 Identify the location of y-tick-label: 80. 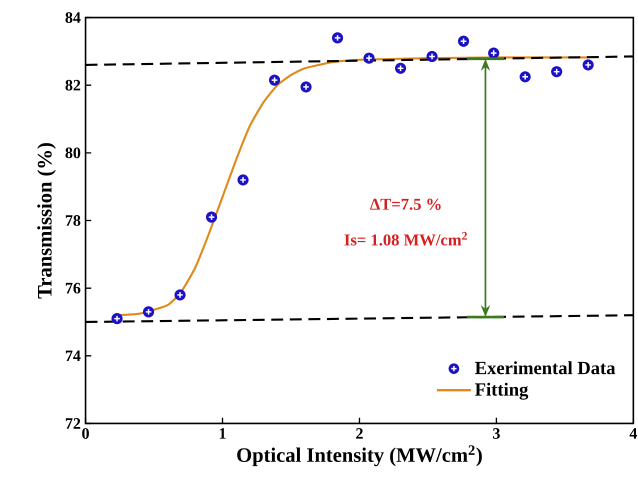
(72, 152).